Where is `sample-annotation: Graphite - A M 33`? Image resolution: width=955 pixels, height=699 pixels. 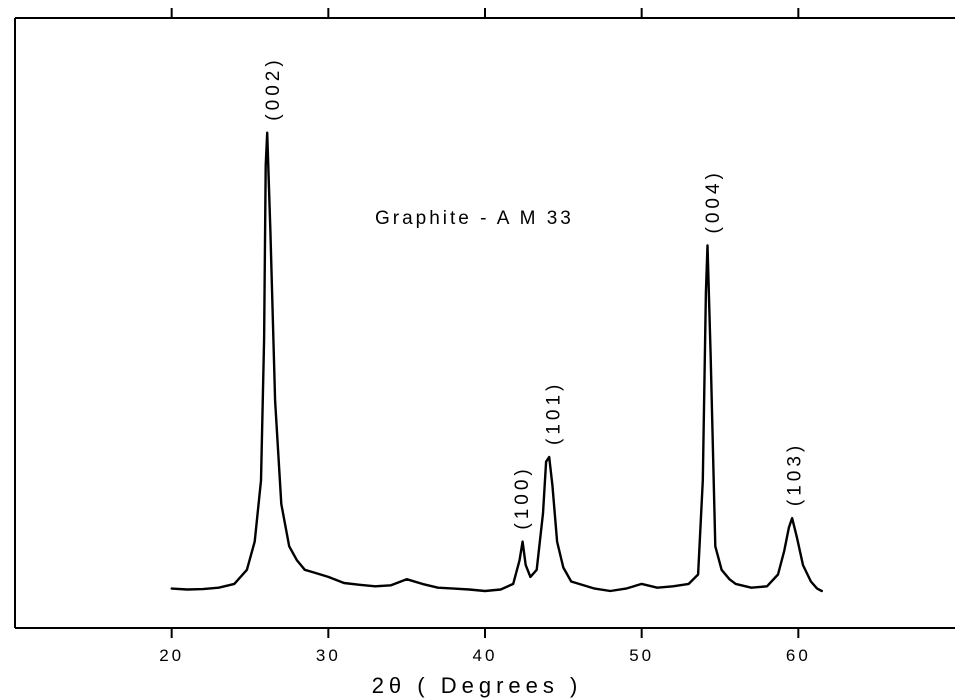 sample-annotation: Graphite - A M 33 is located at coordinates (474, 218).